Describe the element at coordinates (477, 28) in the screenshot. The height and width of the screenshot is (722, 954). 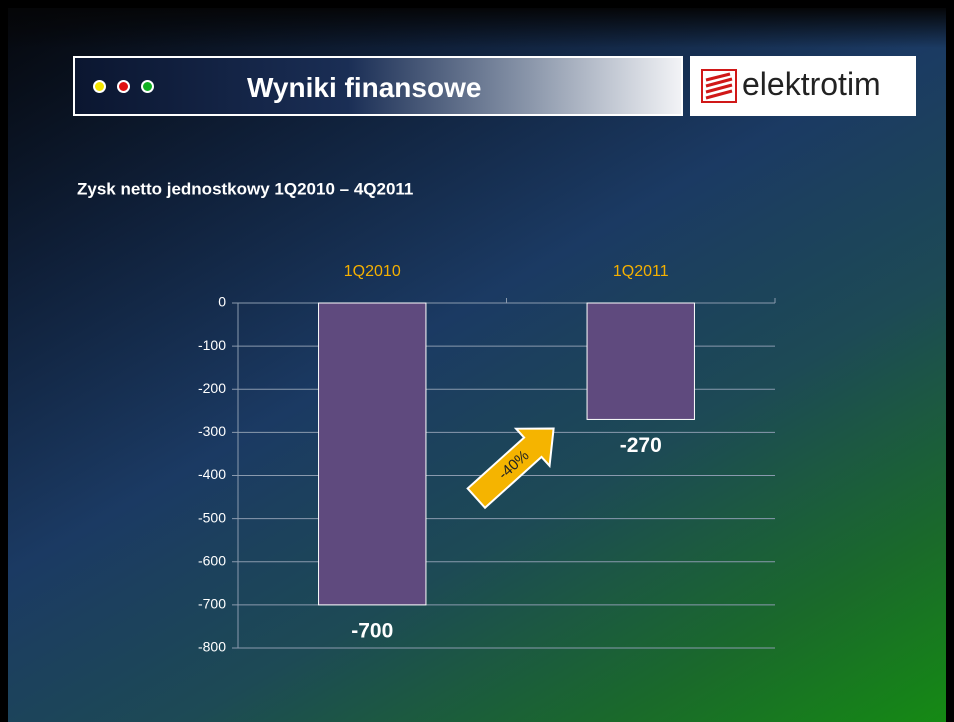
I see `top-band` at that location.